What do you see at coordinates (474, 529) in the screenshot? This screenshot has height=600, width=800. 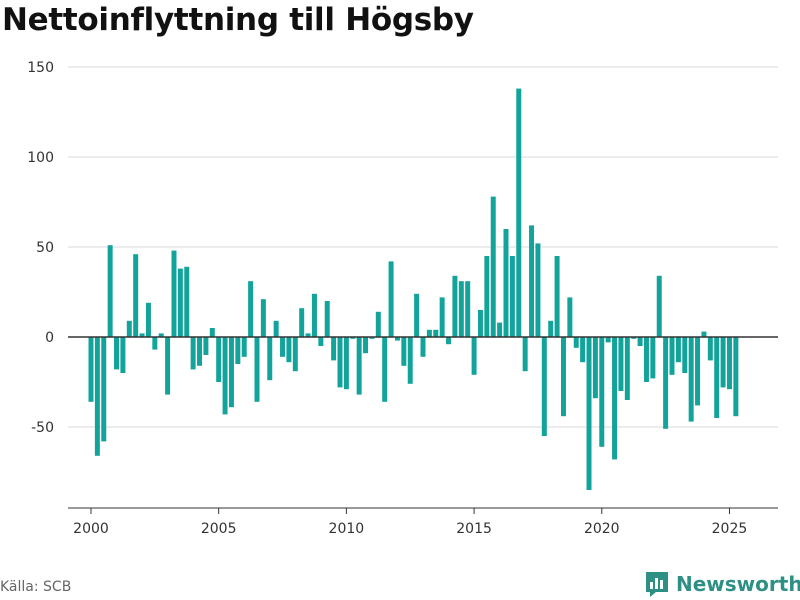 I see `x-tick-label: 2015` at bounding box center [474, 529].